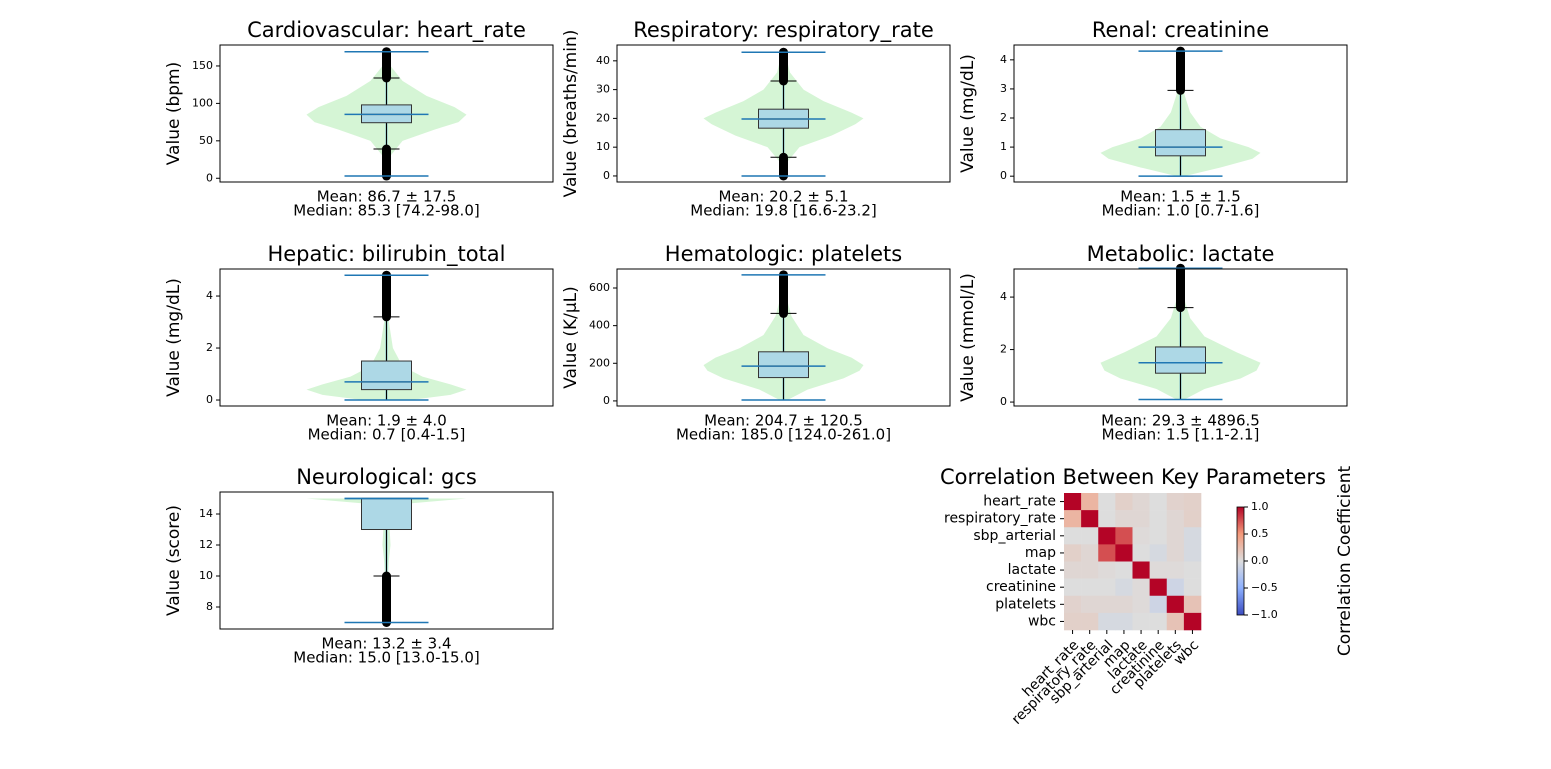  What do you see at coordinates (209, 606) in the screenshot?
I see `y-tick-label: 8` at bounding box center [209, 606].